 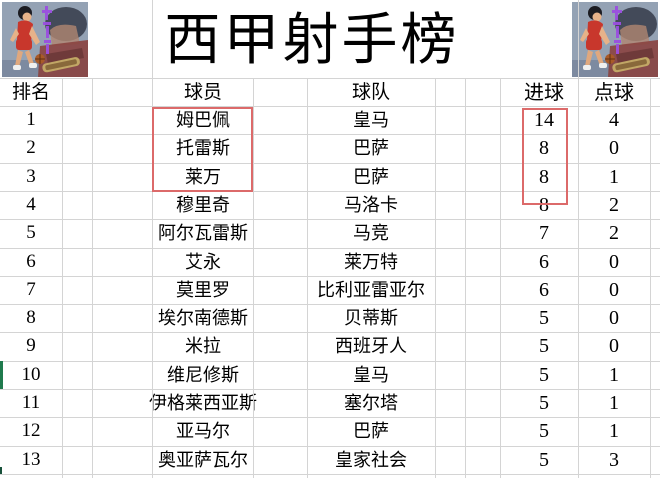 What do you see at coordinates (203, 318) in the screenshot?
I see `cell-player: 埃尔南德斯` at bounding box center [203, 318].